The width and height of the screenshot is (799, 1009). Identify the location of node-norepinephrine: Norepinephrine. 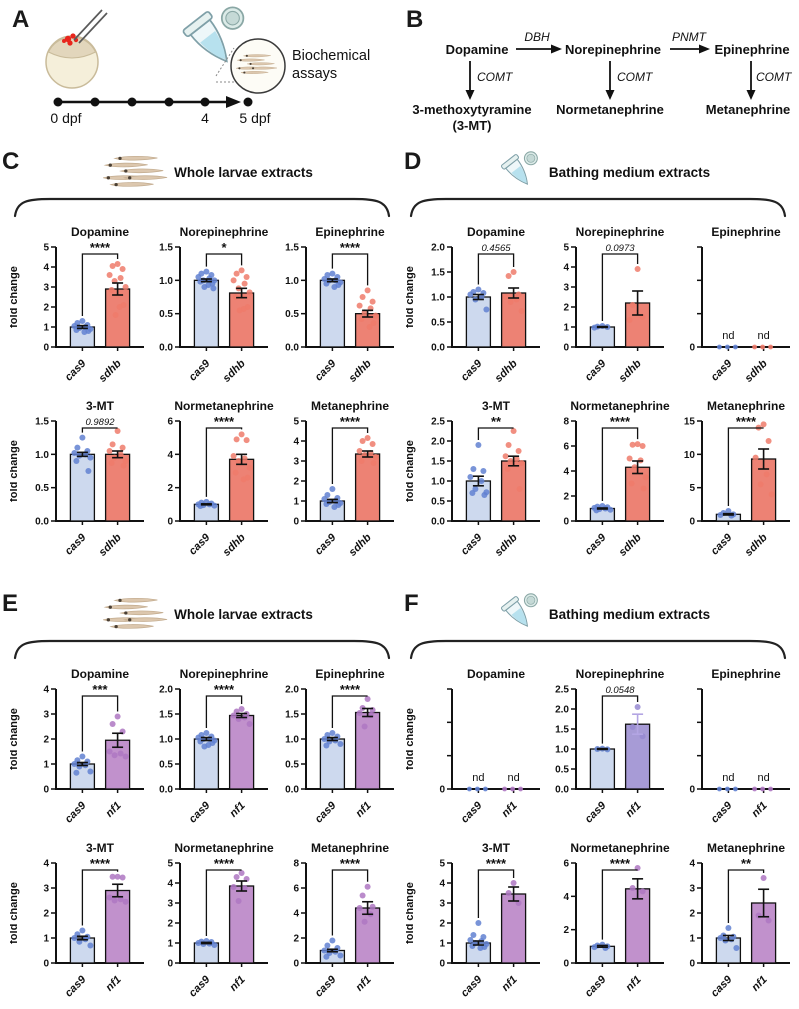
(613, 49).